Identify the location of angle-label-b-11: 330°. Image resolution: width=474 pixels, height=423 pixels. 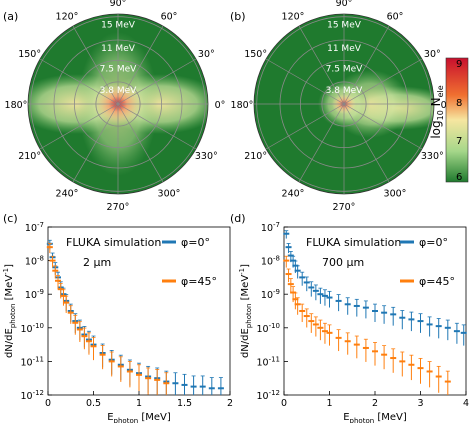
(432, 156).